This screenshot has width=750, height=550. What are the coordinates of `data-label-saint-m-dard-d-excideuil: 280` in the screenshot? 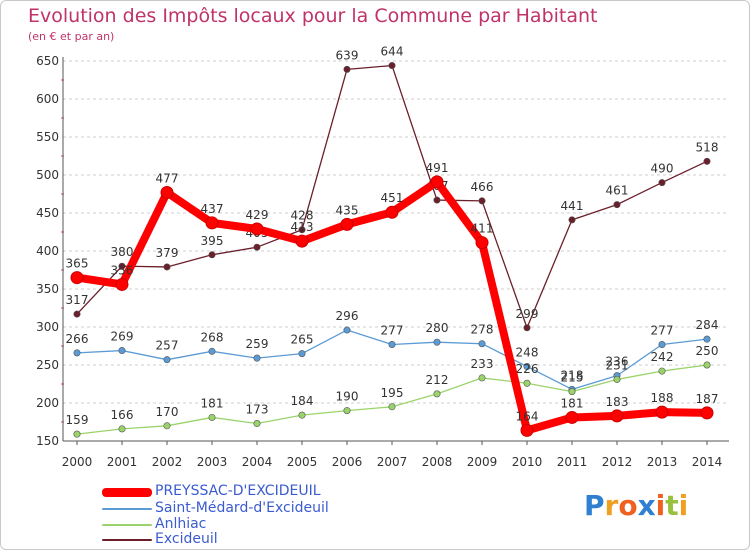 It's located at (437, 328).